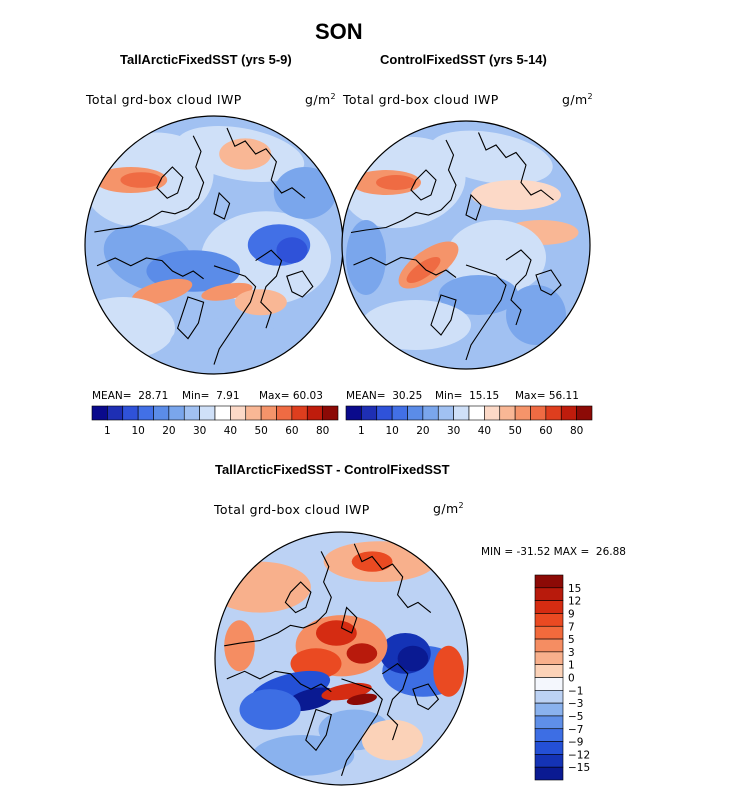 This screenshot has width=733, height=789. I want to click on colorbar-control-tick-label-6: 60, so click(545, 431).